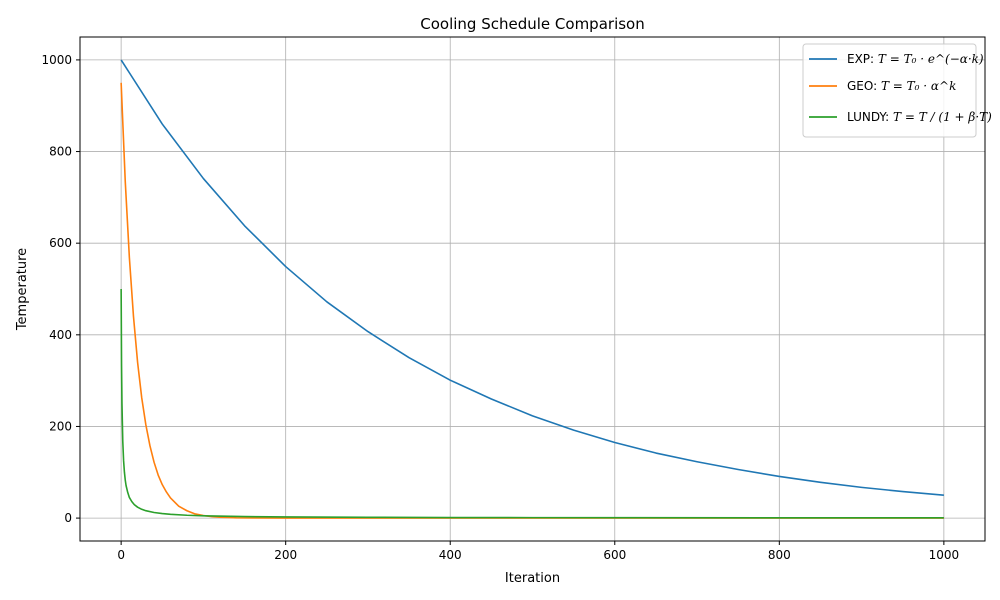  I want to click on chart-title: Cooling Schedule Comparison, so click(532, 24).